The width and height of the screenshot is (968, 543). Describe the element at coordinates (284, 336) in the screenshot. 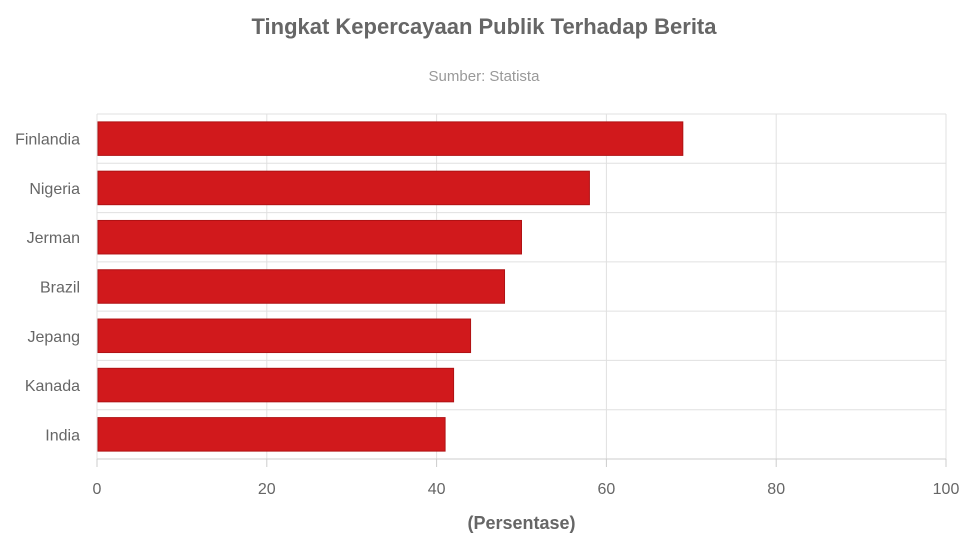

I see `bar-jepang` at that location.